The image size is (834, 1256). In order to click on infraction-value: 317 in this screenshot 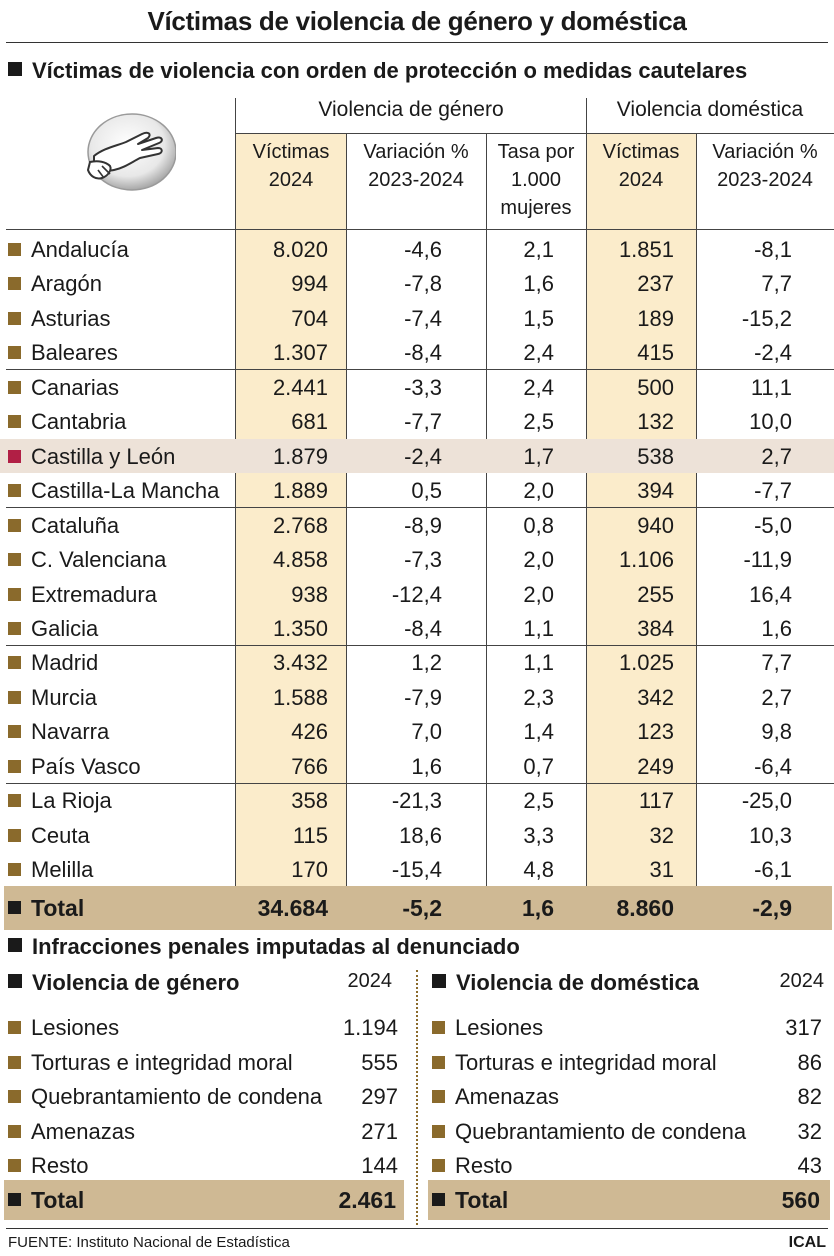, I will do `click(803, 1027)`.